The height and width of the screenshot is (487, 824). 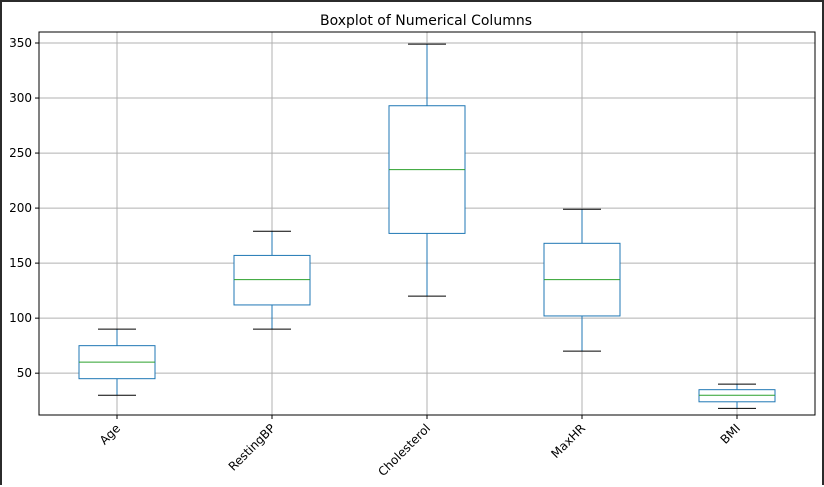 I want to click on box-maxhr, so click(x=582, y=280).